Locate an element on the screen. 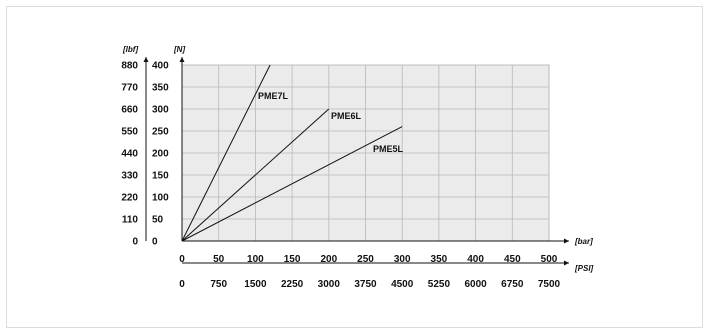 Image resolution: width=711 pixels, height=336 pixels. x-tick-label: 300 is located at coordinates (402, 259).